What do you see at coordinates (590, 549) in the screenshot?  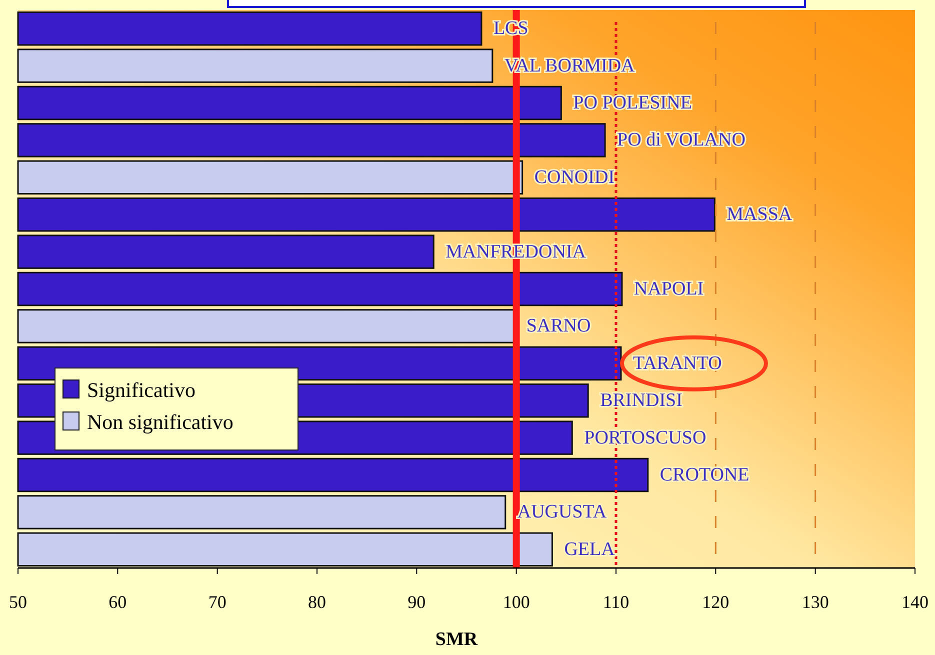 I see `y-tick-label: GELA` at bounding box center [590, 549].